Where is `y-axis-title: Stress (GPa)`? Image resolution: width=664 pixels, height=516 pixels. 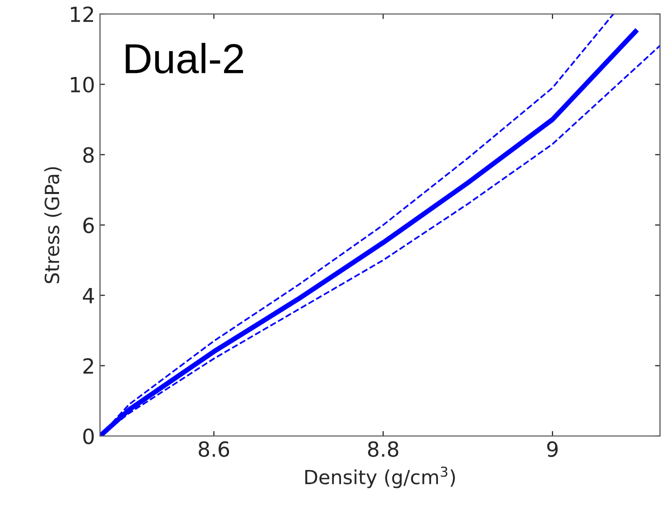 y-axis-title: Stress (GPa) is located at coordinates (53, 225).